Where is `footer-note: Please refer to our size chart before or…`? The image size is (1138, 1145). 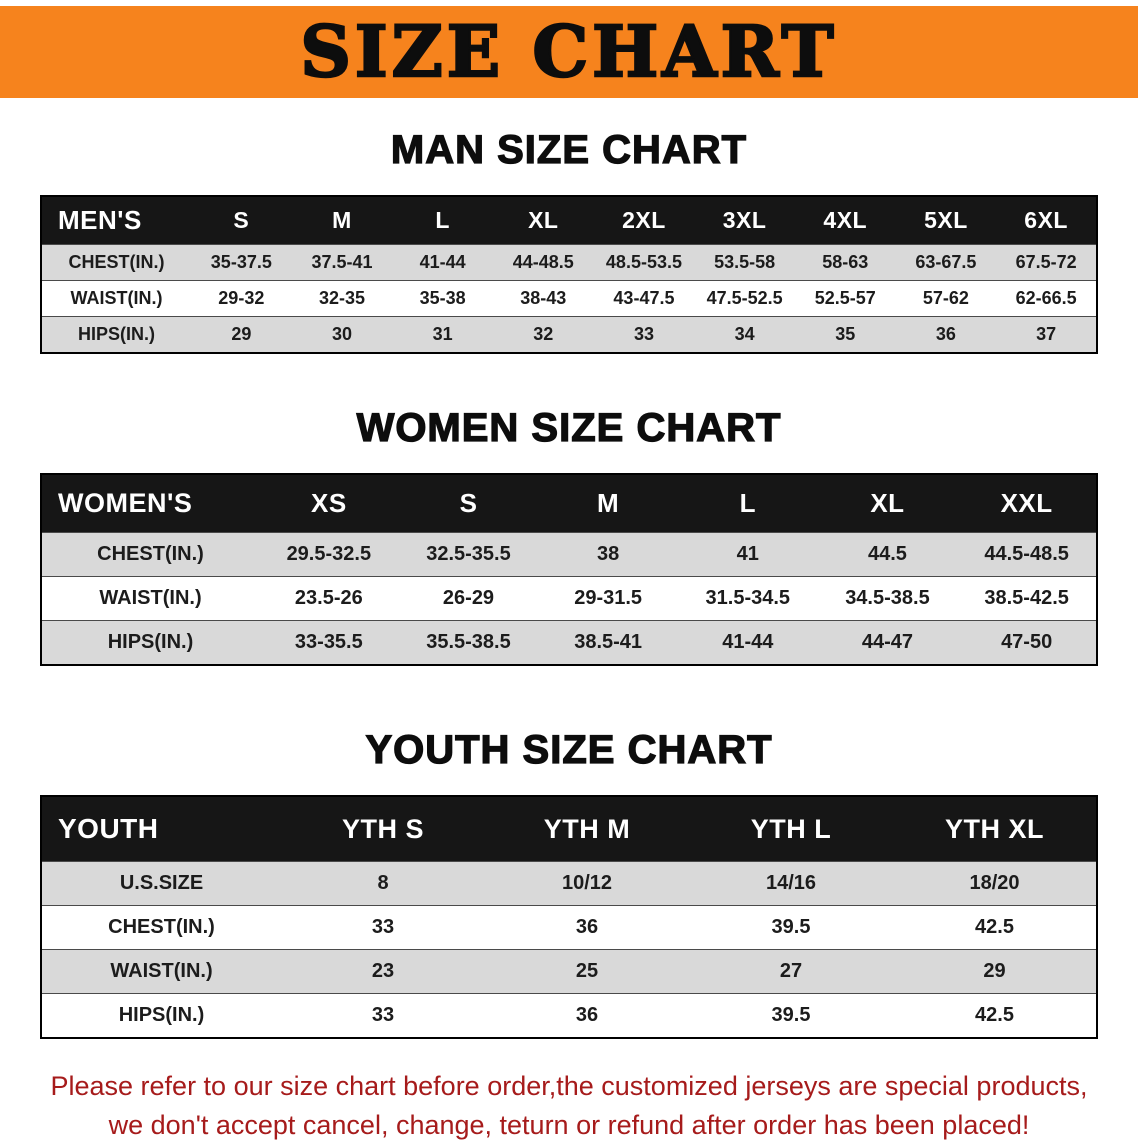
footer-note: Please refer to our size chart before or… is located at coordinates (569, 1106).